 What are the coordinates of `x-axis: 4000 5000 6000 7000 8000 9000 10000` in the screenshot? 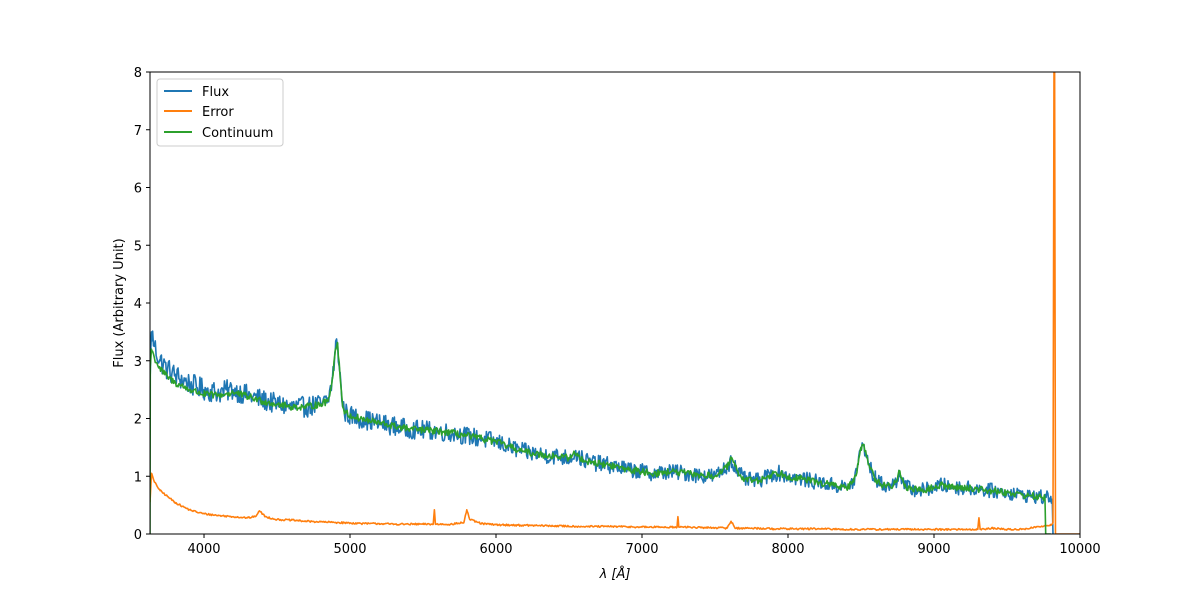 It's located at (644, 545).